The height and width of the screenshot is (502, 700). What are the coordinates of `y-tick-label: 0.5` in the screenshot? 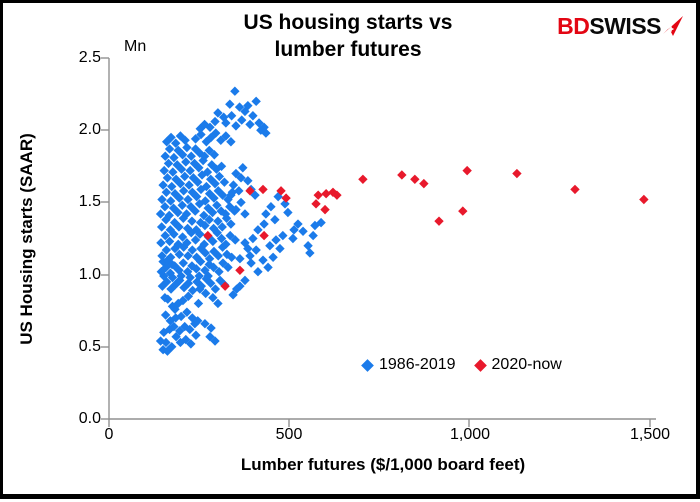 It's located at (89, 346).